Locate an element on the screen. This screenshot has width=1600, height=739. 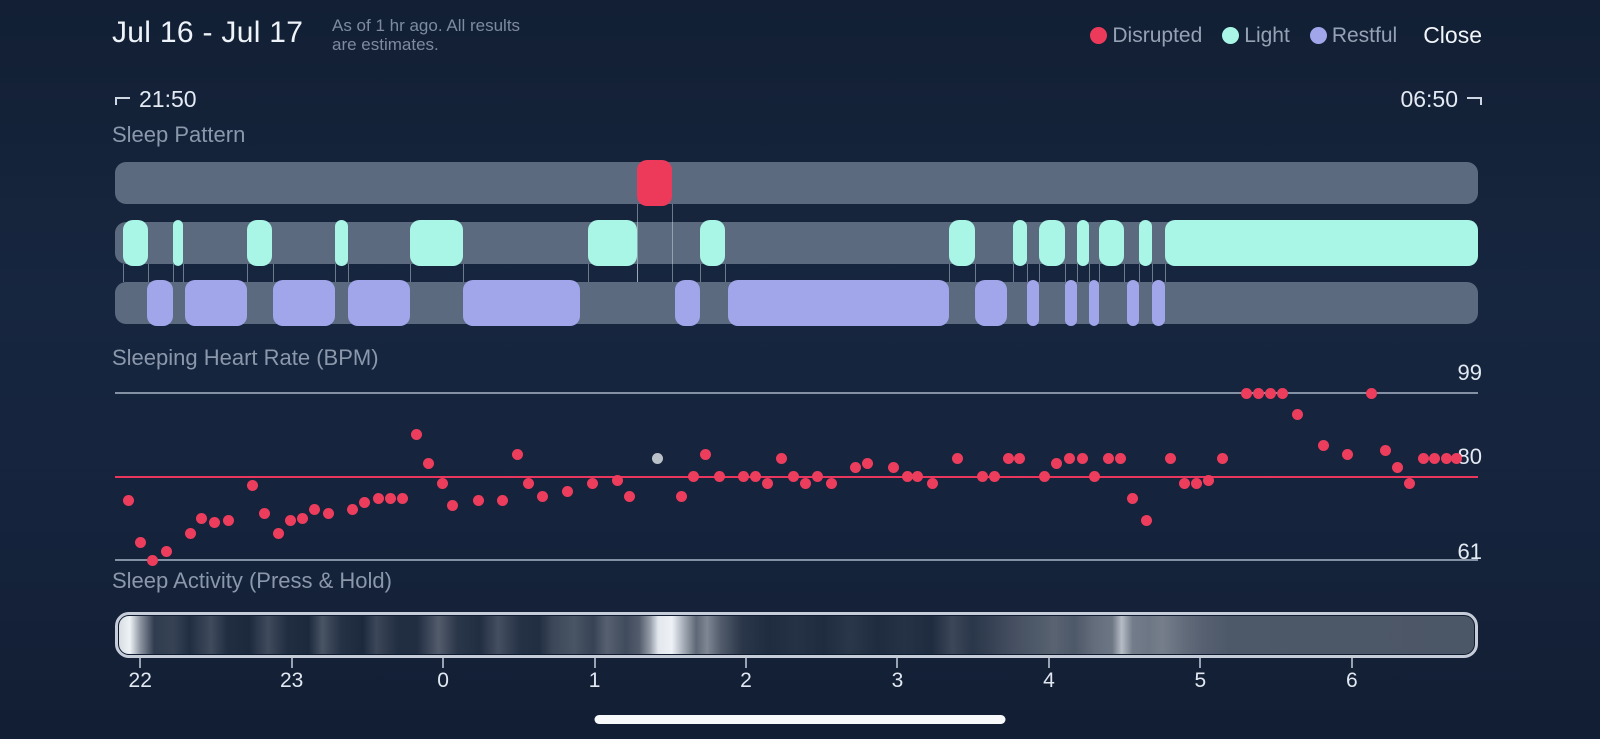
end-time-label: 06:50 is located at coordinates (1429, 99).